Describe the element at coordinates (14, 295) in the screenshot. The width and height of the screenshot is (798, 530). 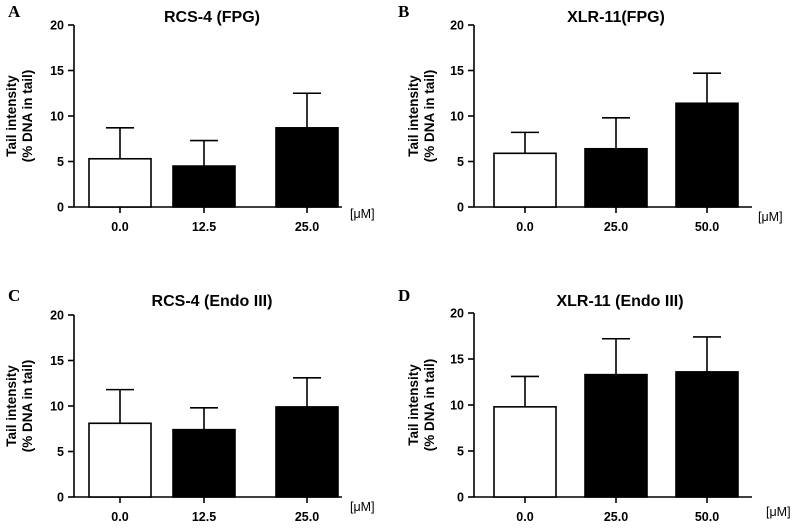
I see `panel-letter: C` at that location.